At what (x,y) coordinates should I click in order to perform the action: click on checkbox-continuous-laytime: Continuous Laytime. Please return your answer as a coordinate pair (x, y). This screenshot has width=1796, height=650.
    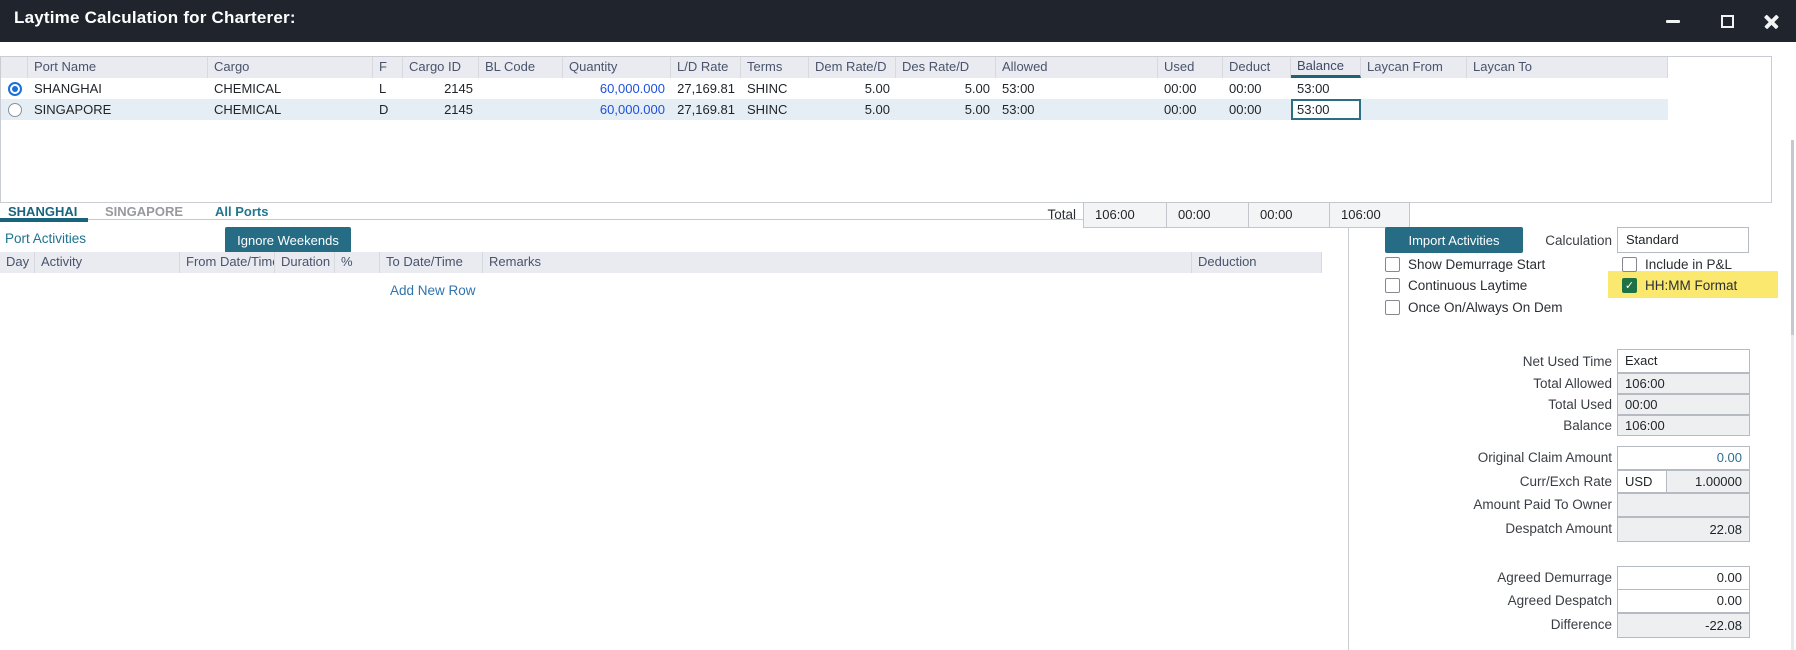
    Looking at the image, I should click on (1456, 285).